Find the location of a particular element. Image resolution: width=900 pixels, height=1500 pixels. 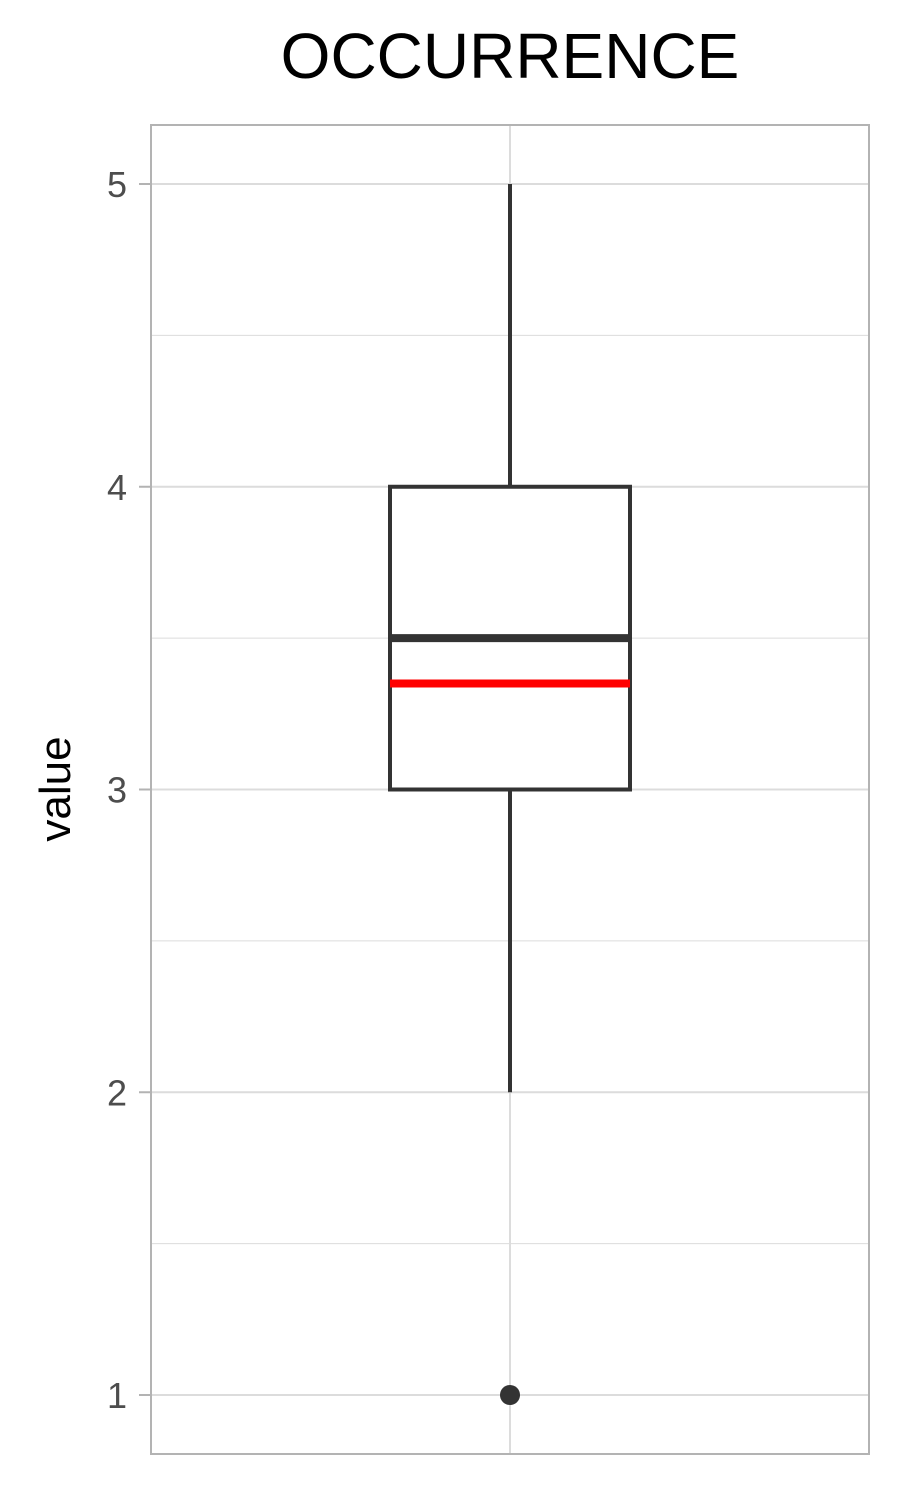

y-tick-label: 4 is located at coordinates (117, 487).